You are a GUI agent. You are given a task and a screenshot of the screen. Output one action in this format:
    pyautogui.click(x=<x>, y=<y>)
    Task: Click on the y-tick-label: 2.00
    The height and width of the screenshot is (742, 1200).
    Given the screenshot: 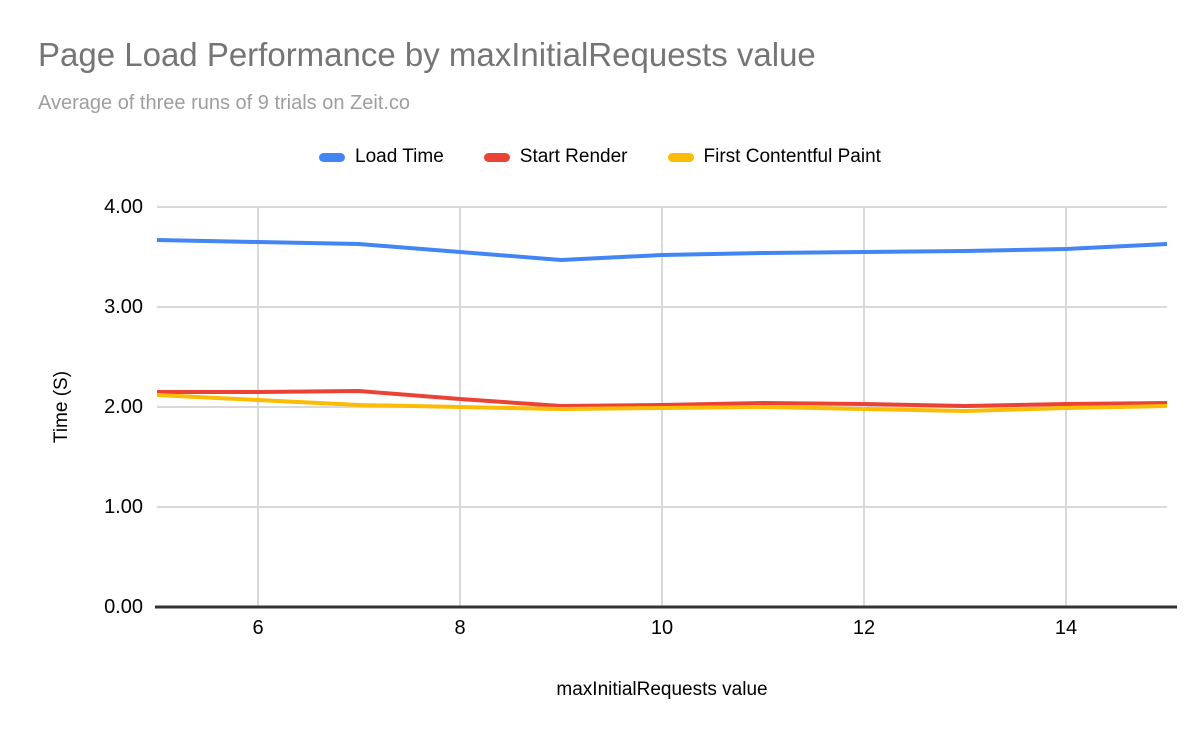 What is the action you would take?
    pyautogui.click(x=123, y=407)
    